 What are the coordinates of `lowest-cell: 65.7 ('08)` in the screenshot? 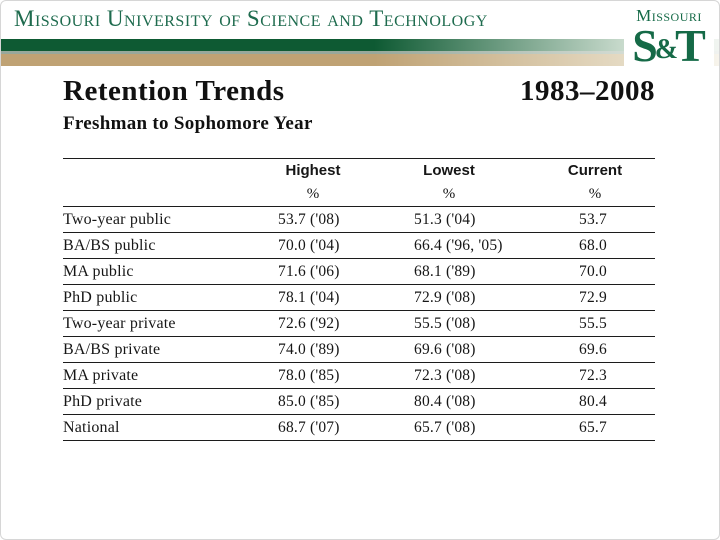 It's located at (496, 427).